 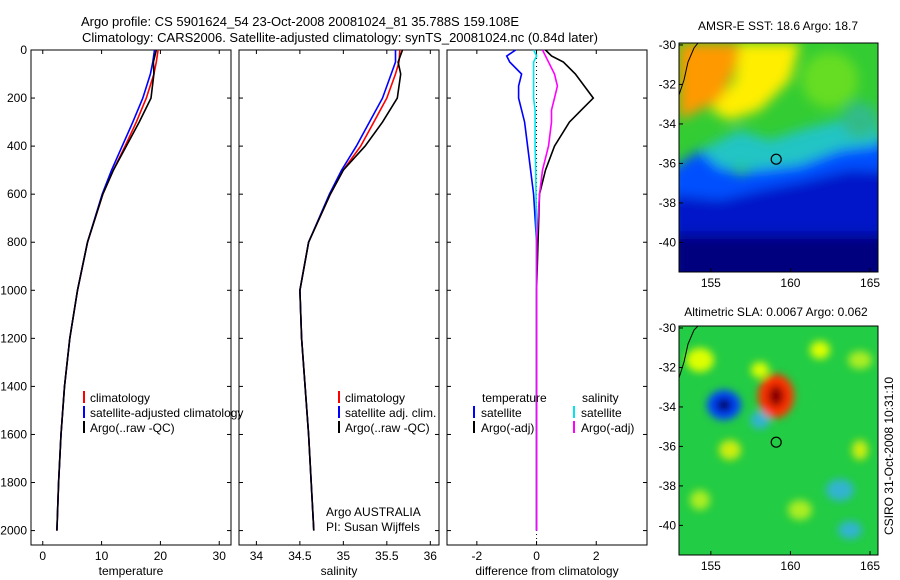 What do you see at coordinates (390, 413) in the screenshot?
I see `legend-label-satellite: satellite adj. clim.` at bounding box center [390, 413].